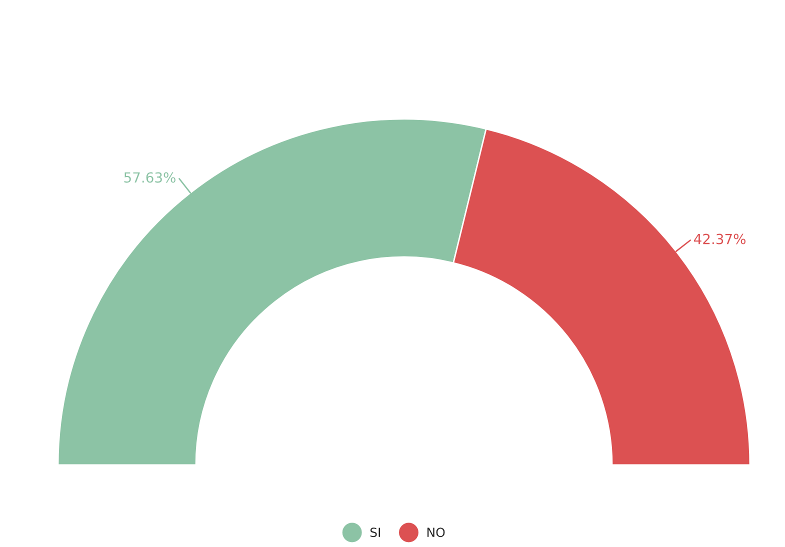 Image resolution: width=785 pixels, height=547 pixels. I want to click on data-label: 42.37%, so click(720, 239).